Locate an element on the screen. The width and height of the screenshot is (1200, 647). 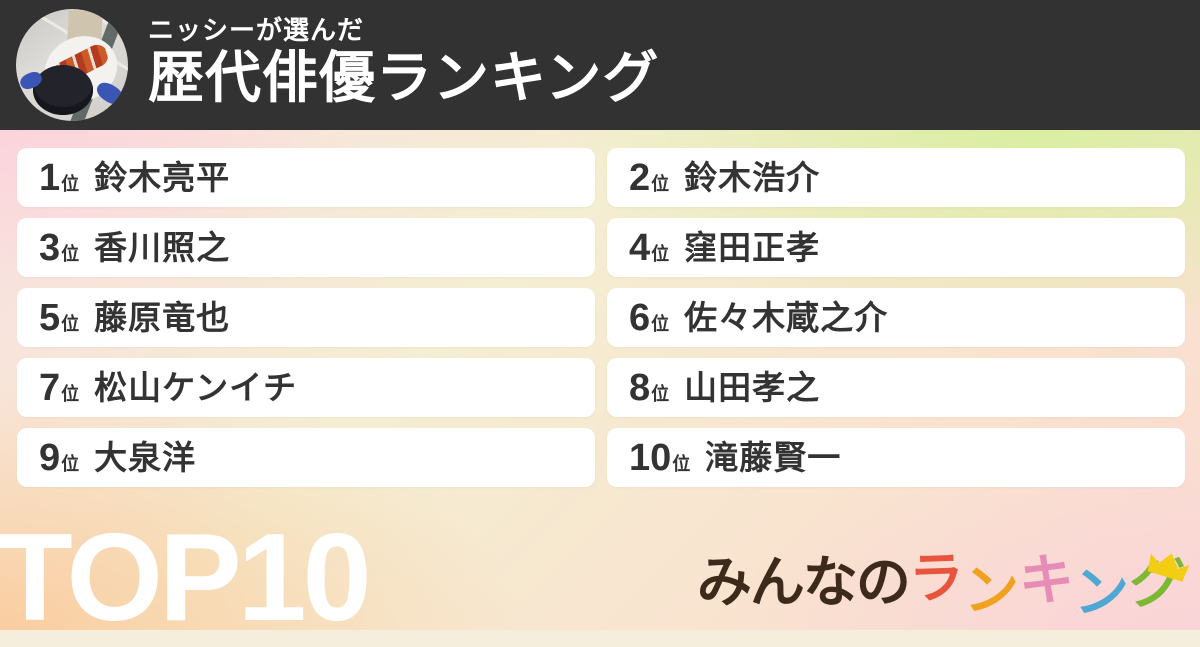
rank-number: 1 is located at coordinates (50, 177).